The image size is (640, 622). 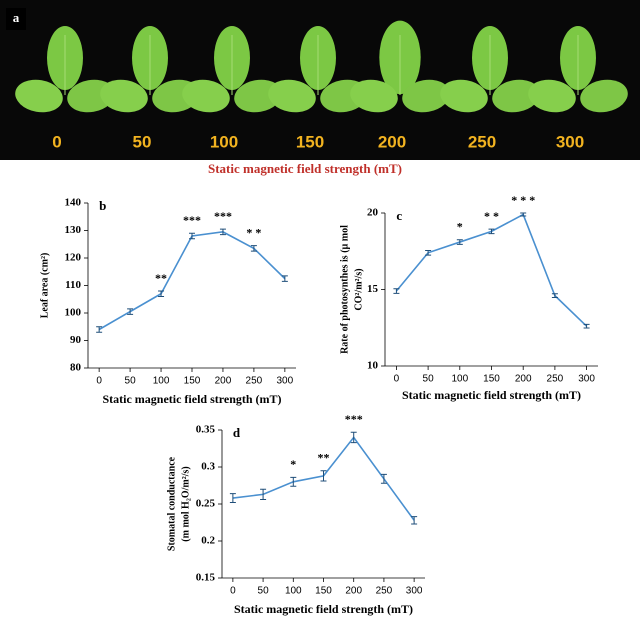 What do you see at coordinates (142, 141) in the screenshot?
I see `photo-label: 50` at bounding box center [142, 141].